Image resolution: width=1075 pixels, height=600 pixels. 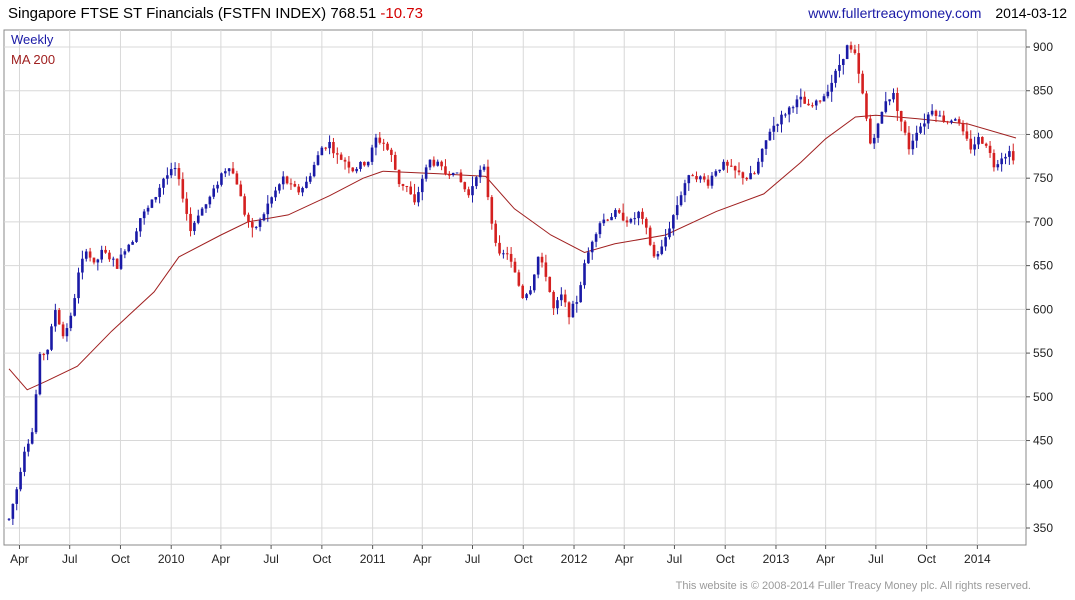 What do you see at coordinates (895, 13) in the screenshot?
I see `website-link: www.fullertreacymoney.com` at bounding box center [895, 13].